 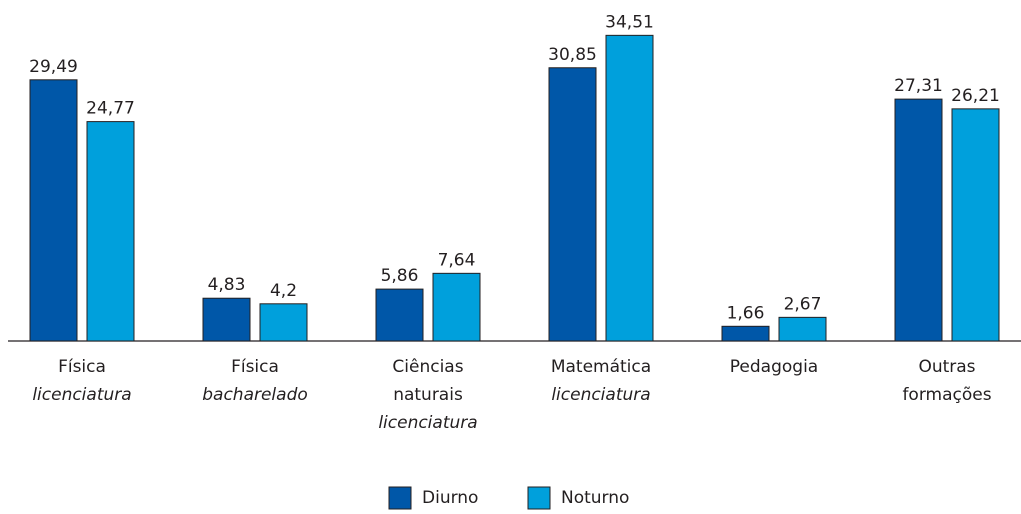 What do you see at coordinates (457, 260) in the screenshot?
I see `value-label: 7,64` at bounding box center [457, 260].